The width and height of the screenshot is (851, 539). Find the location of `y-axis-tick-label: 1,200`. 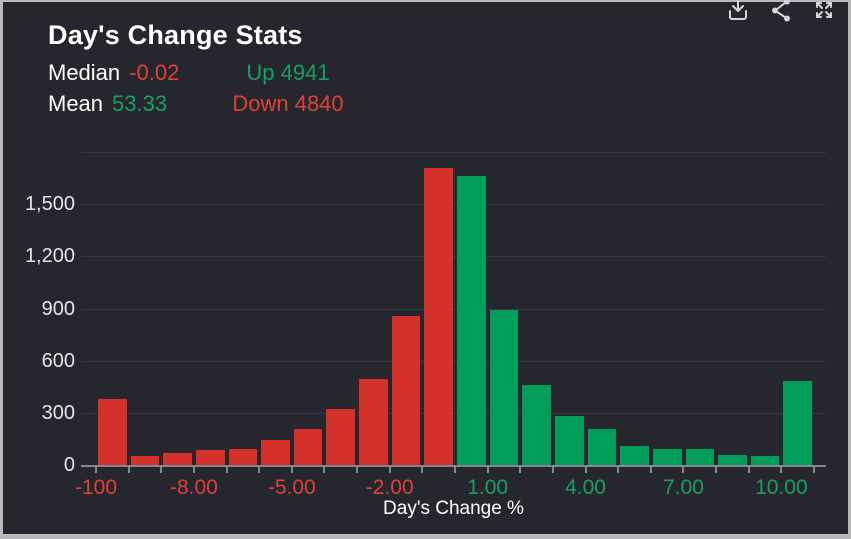

y-axis-tick-label: 1,200 is located at coordinates (49, 256).